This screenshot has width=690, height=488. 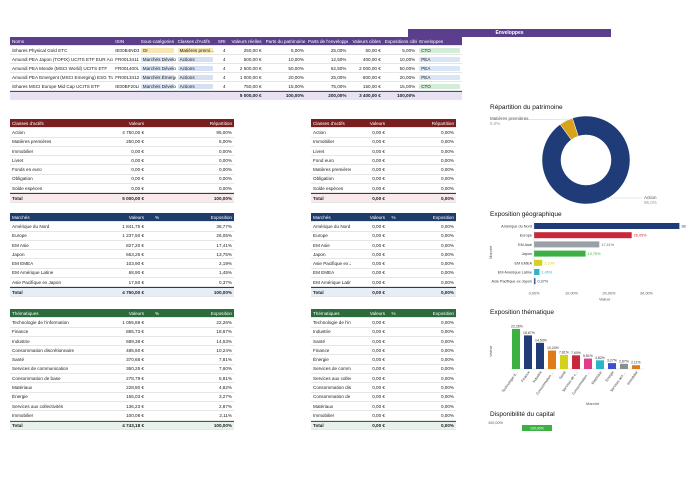 What do you see at coordinates (332, 322) in the screenshot?
I see `table-row-cell: Technologie de l'inf` at bounding box center [332, 322].